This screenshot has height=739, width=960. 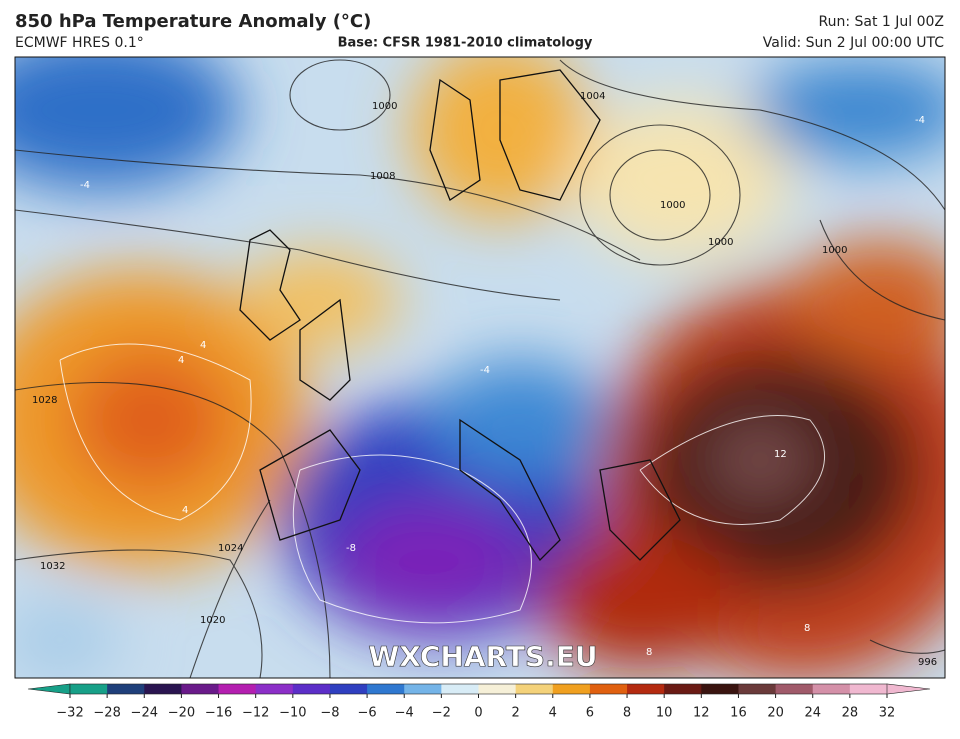 I want to click on isobar-label: 1008, so click(x=382, y=176).